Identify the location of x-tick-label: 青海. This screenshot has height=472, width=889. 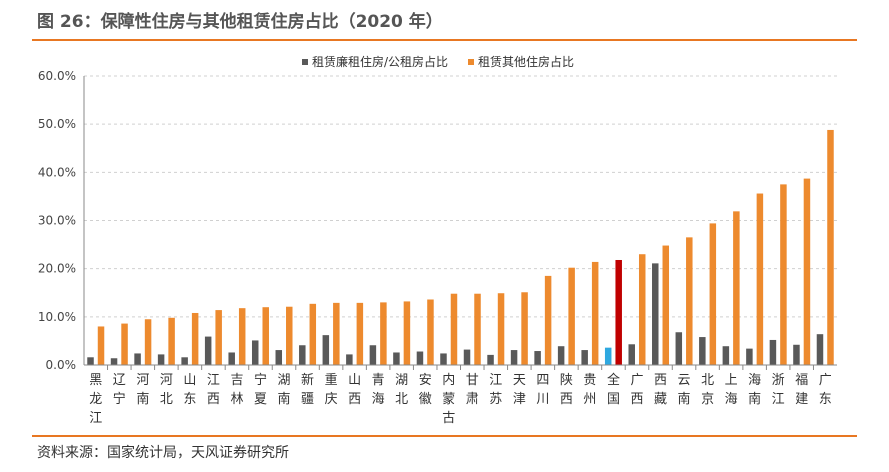
(378, 390).